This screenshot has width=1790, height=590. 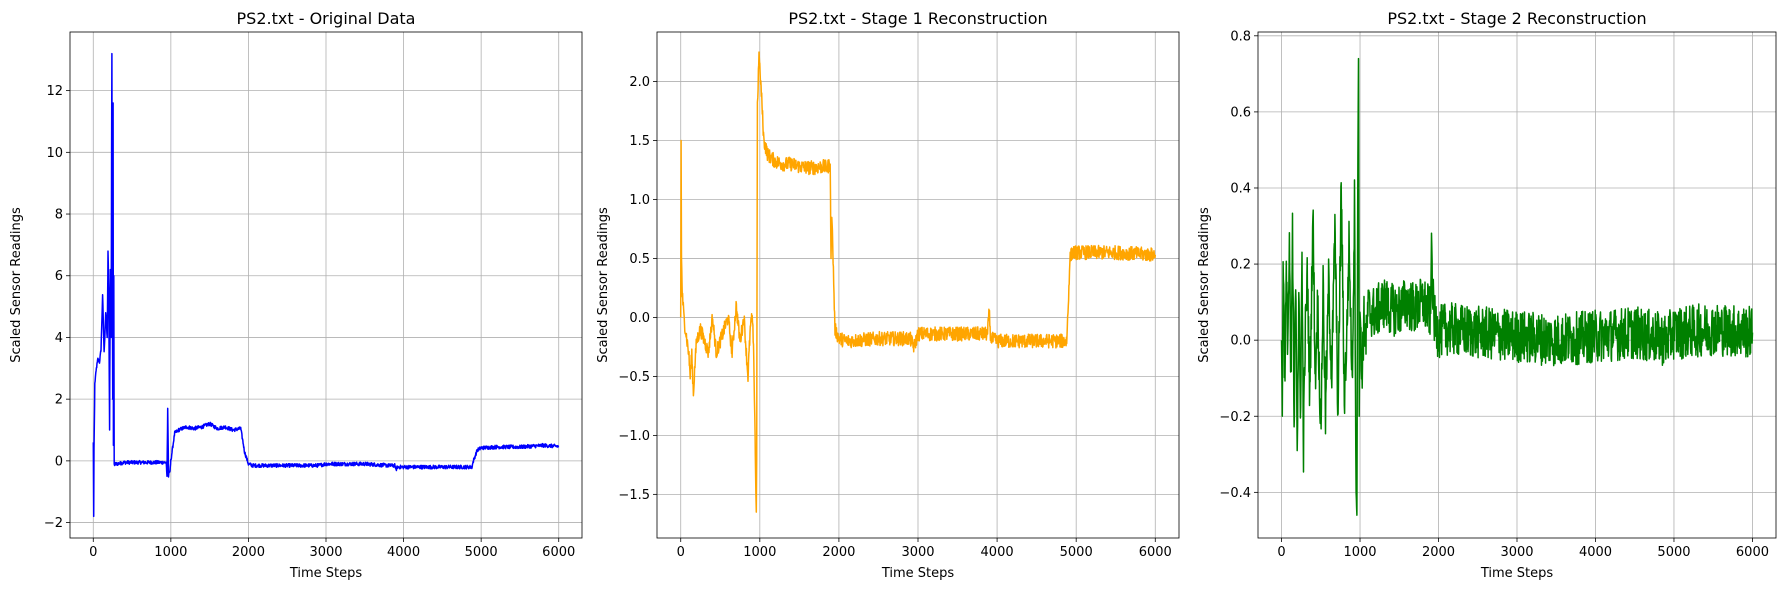 I want to click on chart-title: PS2.txt - Original Data, so click(x=326, y=18).